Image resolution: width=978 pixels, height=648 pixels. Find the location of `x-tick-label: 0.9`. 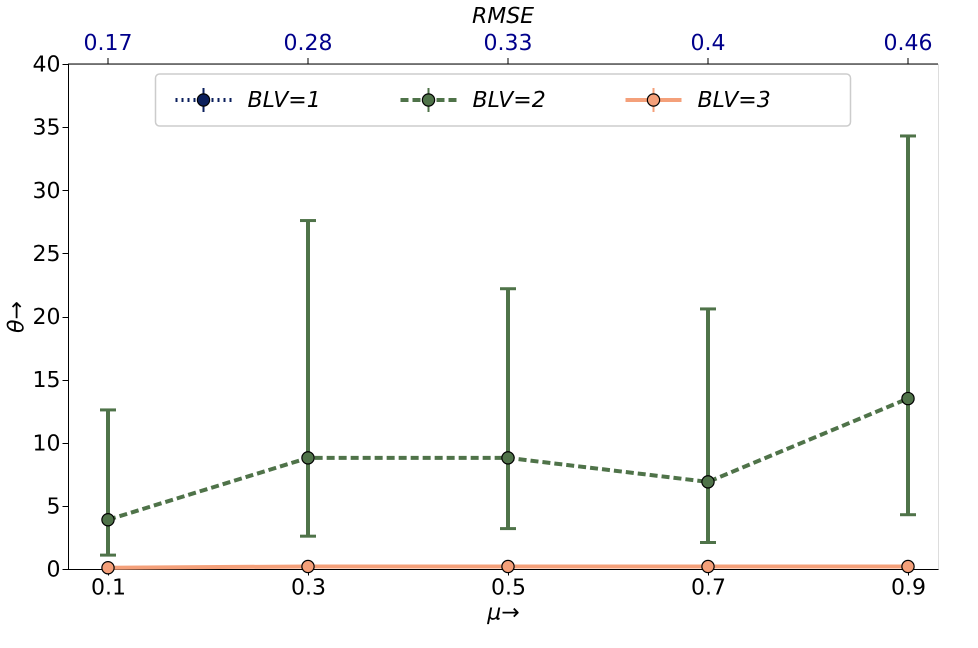

x-tick-label: 0.9 is located at coordinates (908, 588).